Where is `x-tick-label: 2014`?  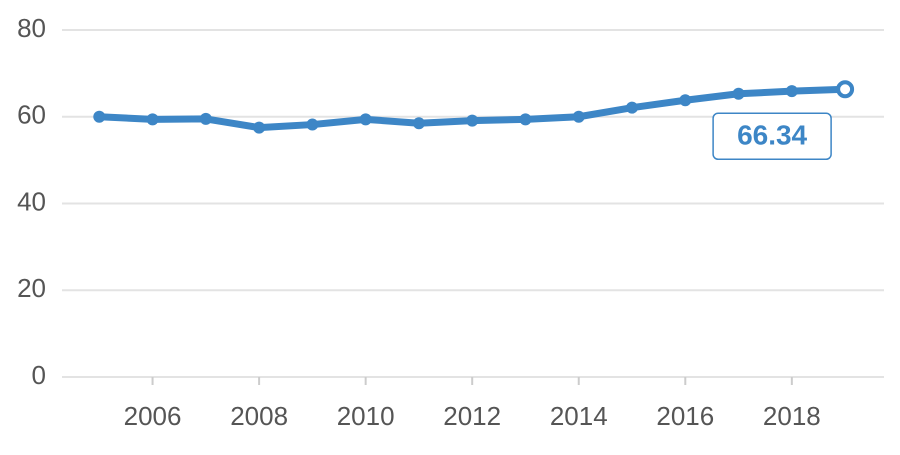 x-tick-label: 2014 is located at coordinates (579, 416).